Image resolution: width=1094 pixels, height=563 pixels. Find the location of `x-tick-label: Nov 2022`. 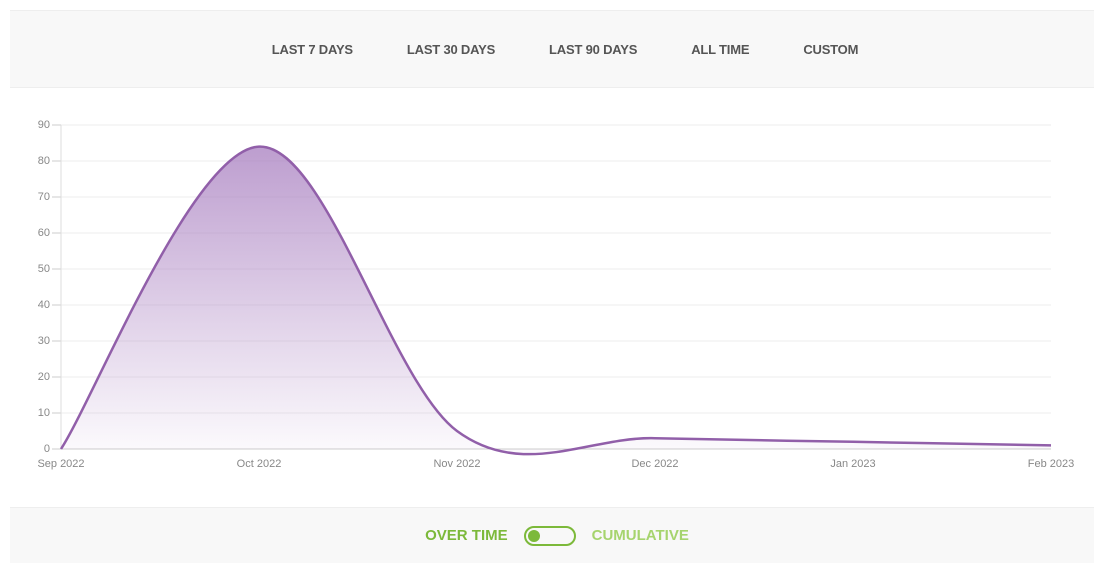

x-tick-label: Nov 2022 is located at coordinates (456, 464).